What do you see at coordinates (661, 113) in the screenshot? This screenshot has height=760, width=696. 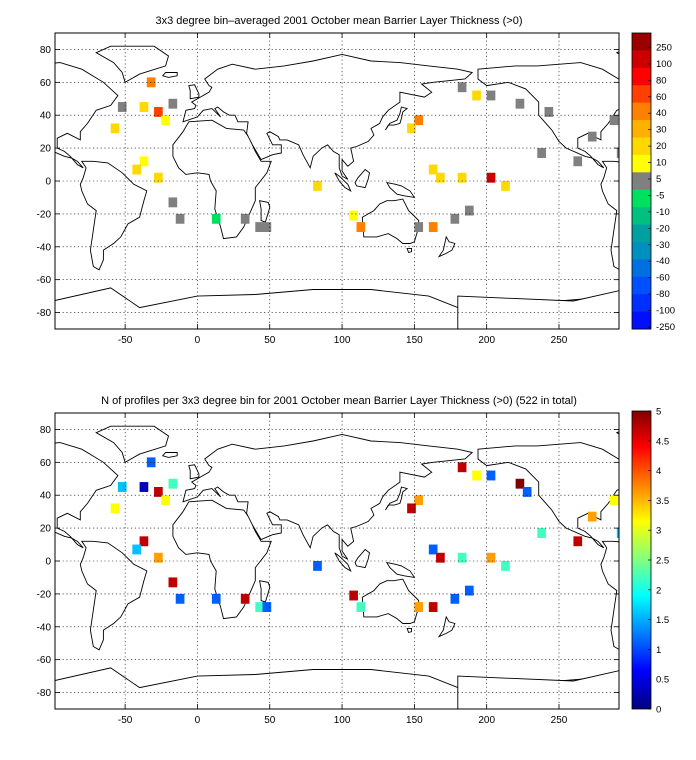 I see `colorbar-label: 40` at bounding box center [661, 113].